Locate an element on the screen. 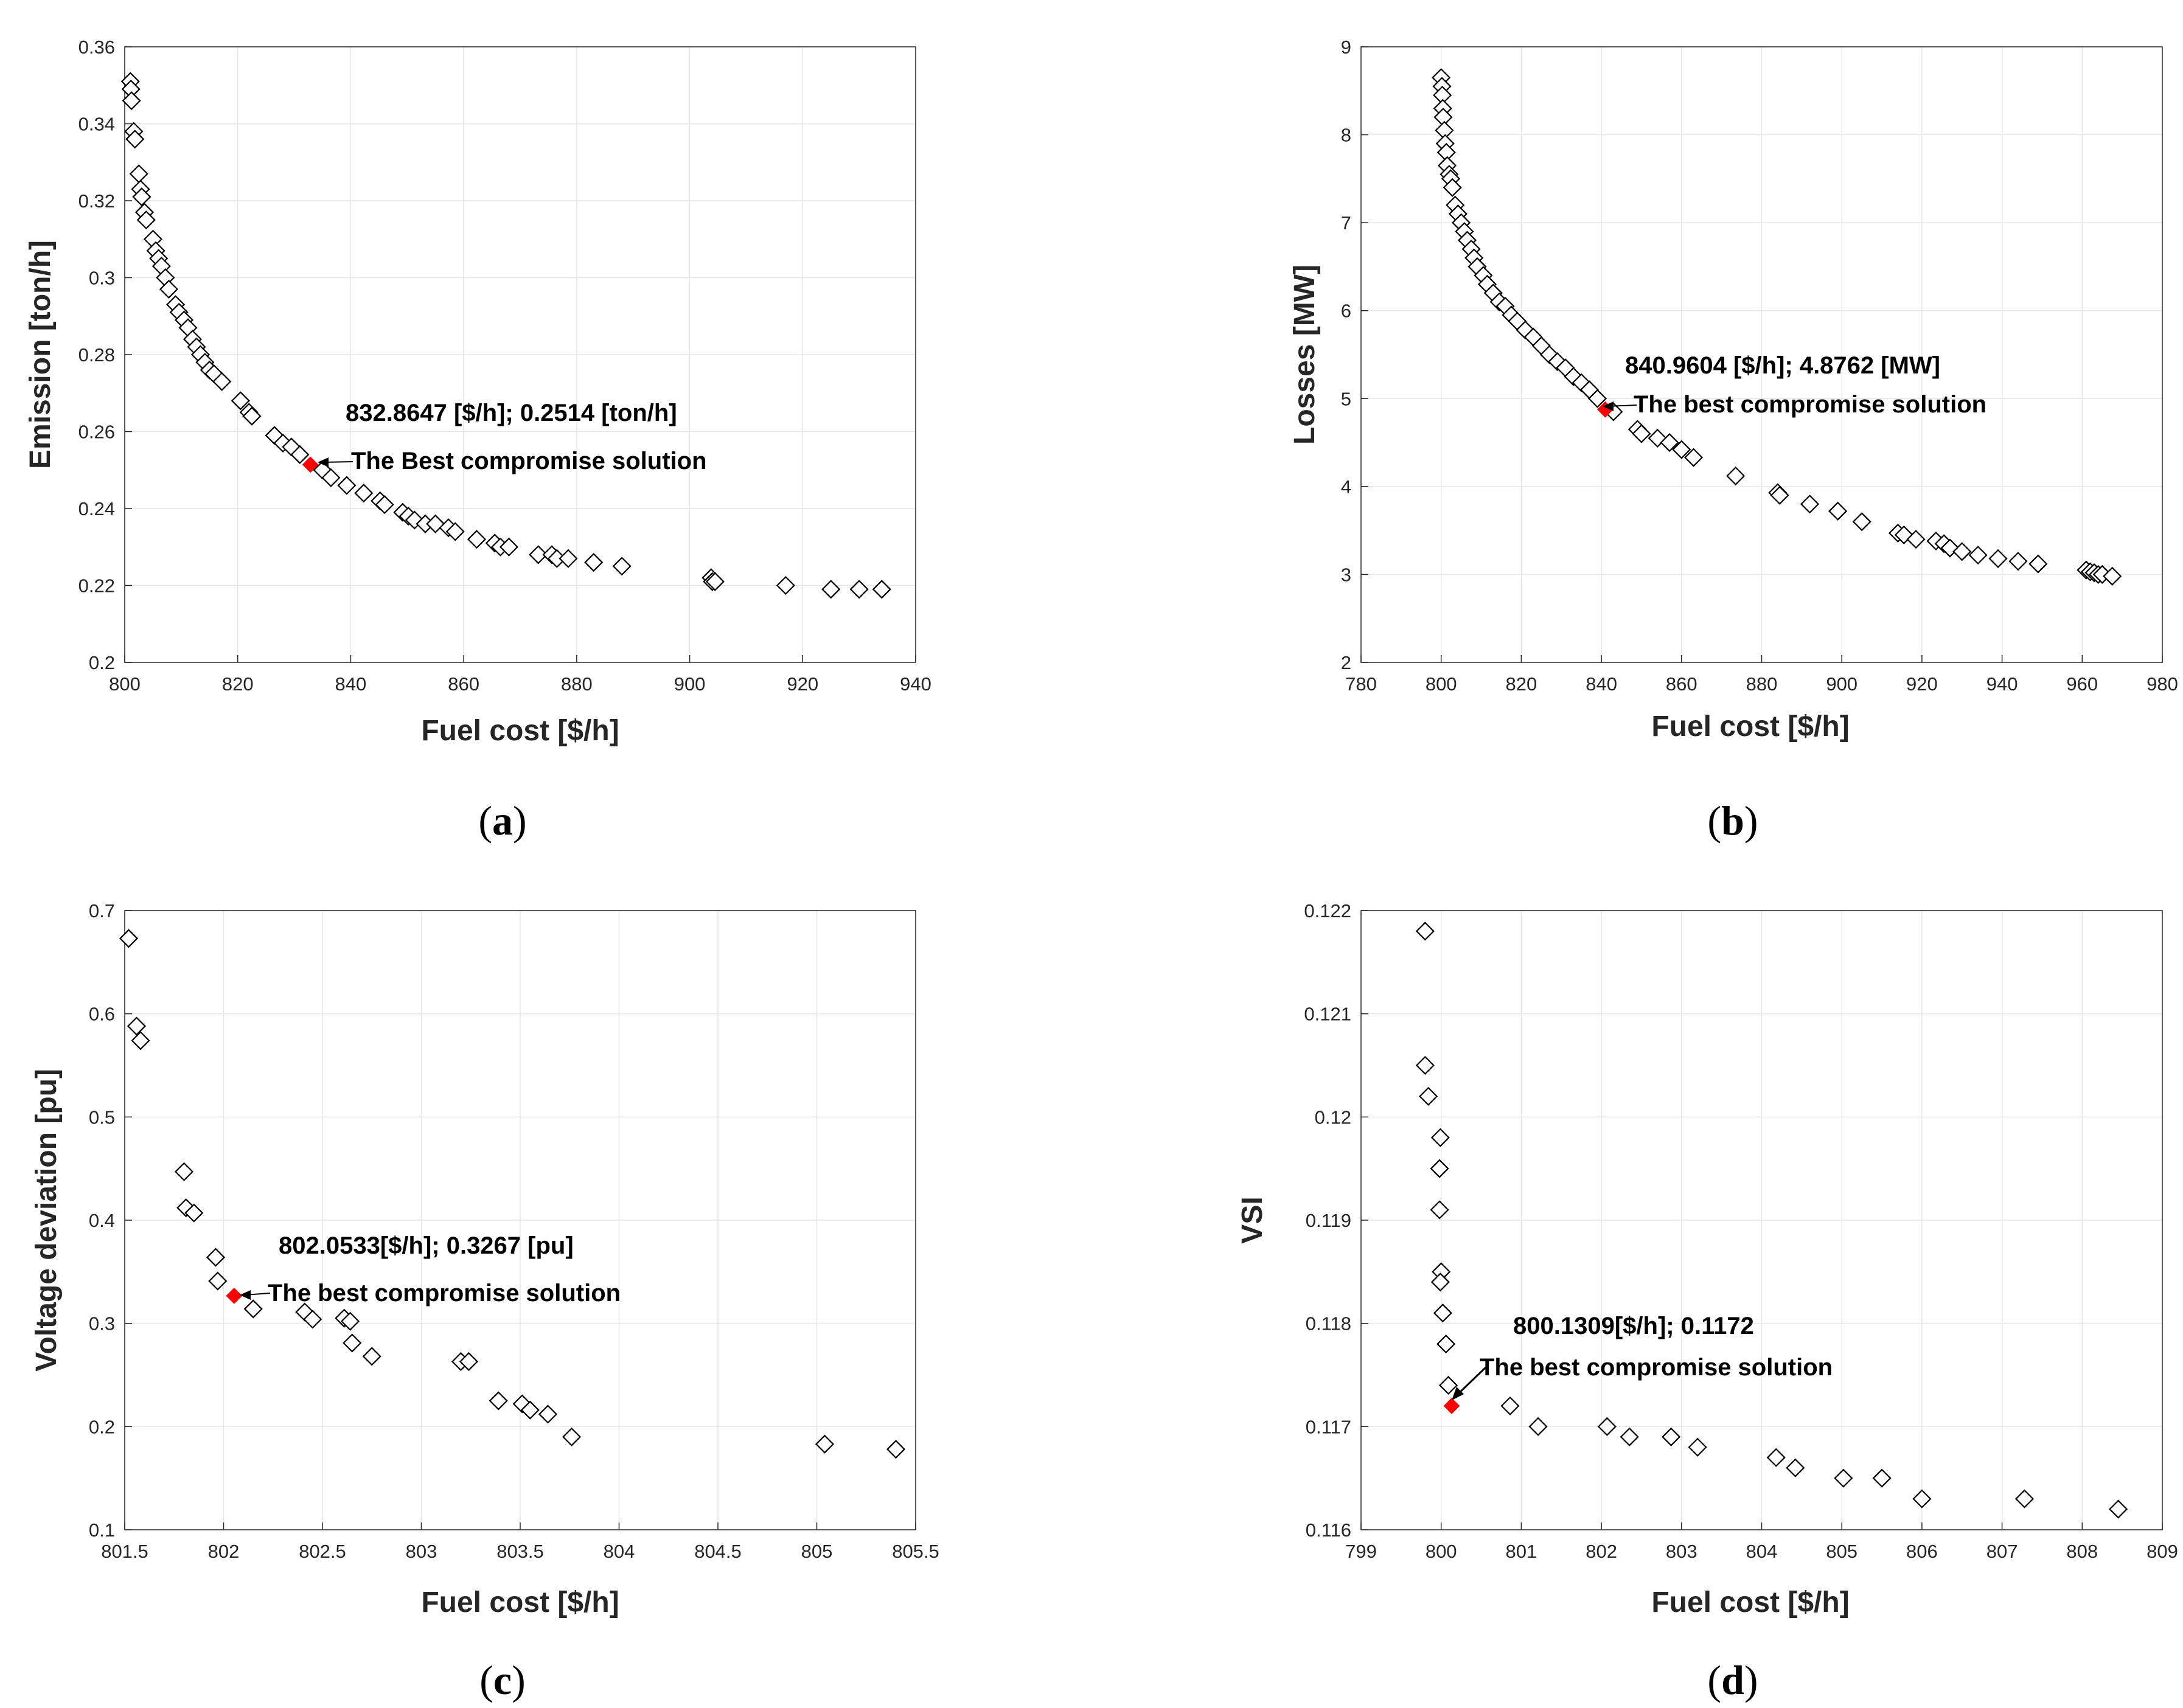  y-tick-label: 0.2 is located at coordinates (102, 1426).